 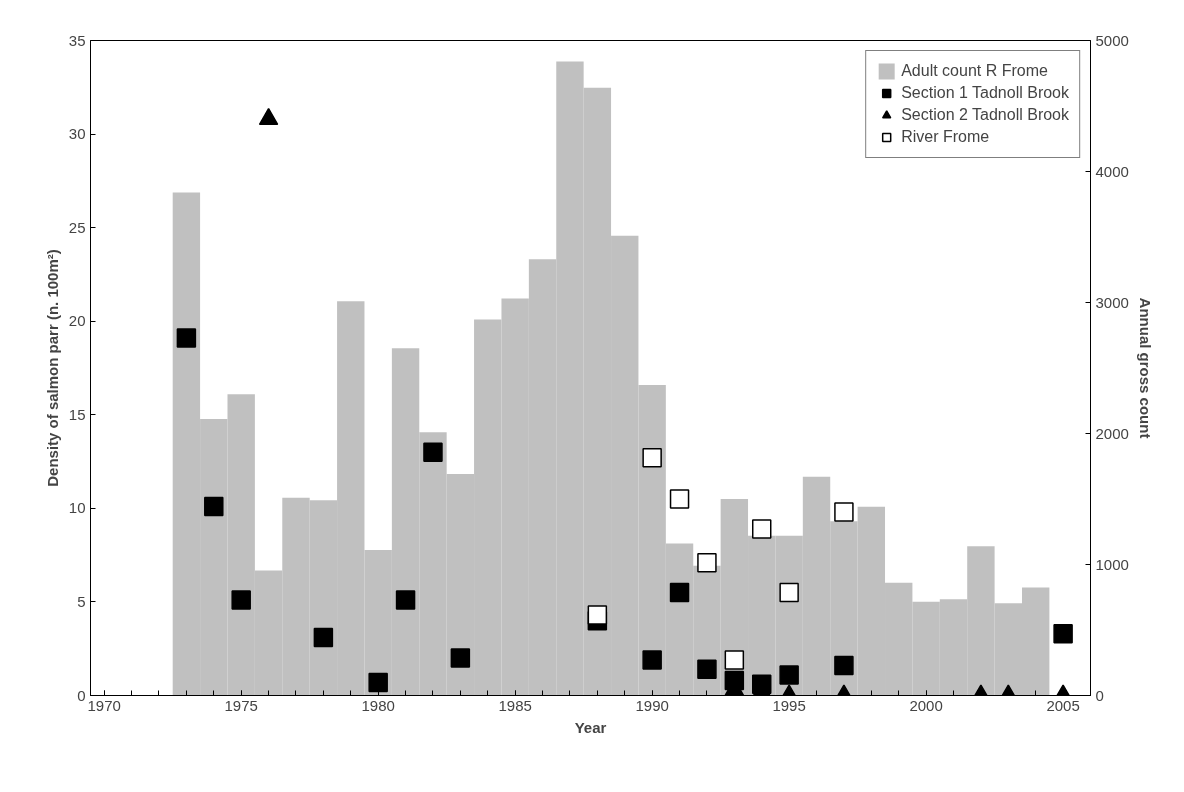 I want to click on legend-label: Section 1 Tadnoll Brook, so click(x=985, y=93).